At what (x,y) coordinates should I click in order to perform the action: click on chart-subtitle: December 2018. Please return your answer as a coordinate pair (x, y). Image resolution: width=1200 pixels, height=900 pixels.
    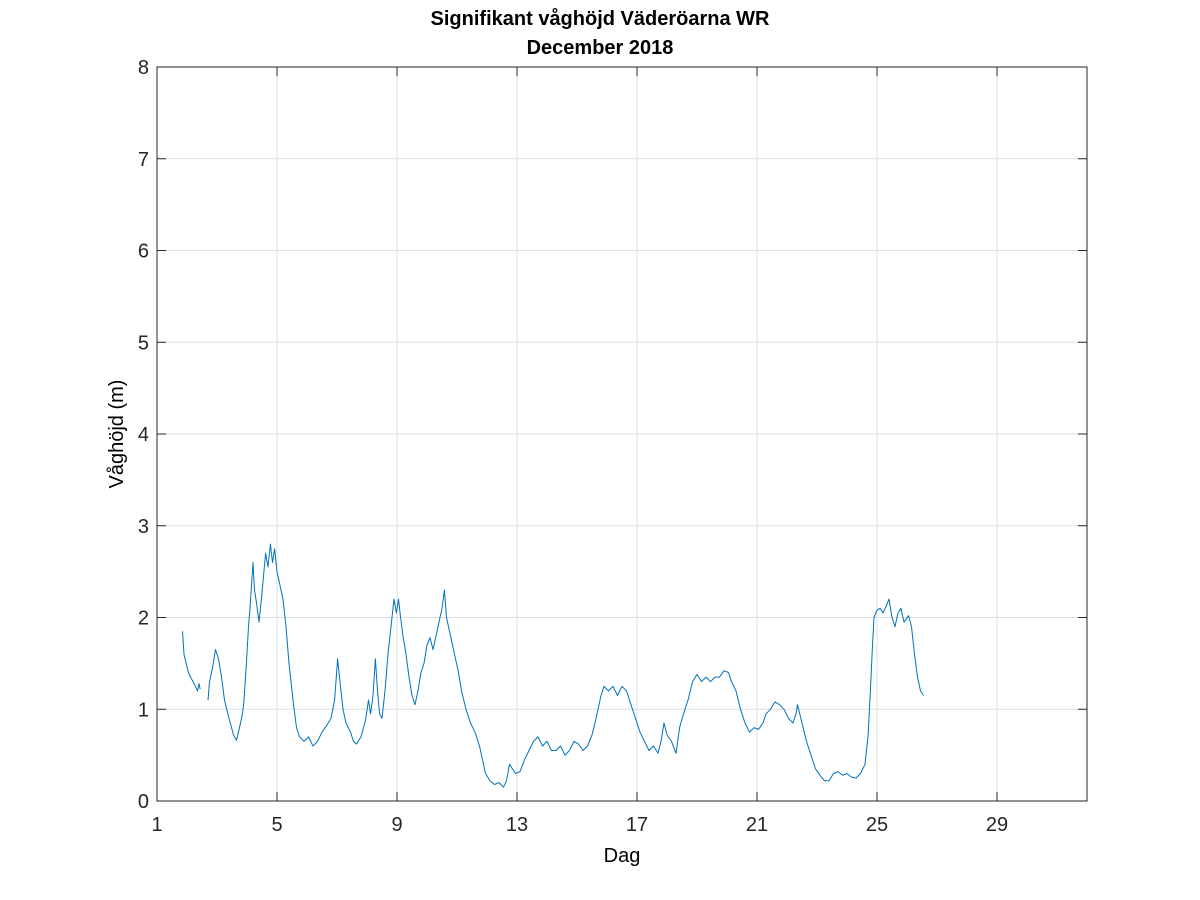
    Looking at the image, I should click on (600, 48).